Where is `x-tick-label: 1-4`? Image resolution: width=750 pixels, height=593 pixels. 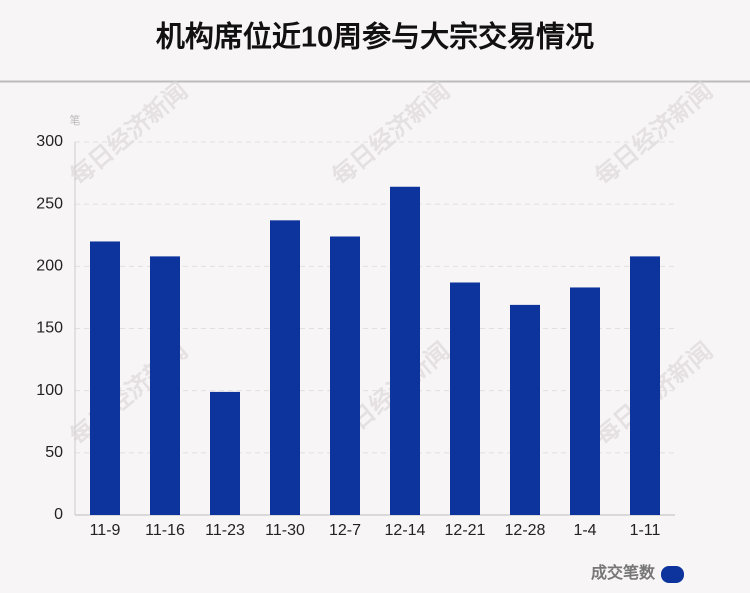 x-tick-label: 1-4 is located at coordinates (584, 530).